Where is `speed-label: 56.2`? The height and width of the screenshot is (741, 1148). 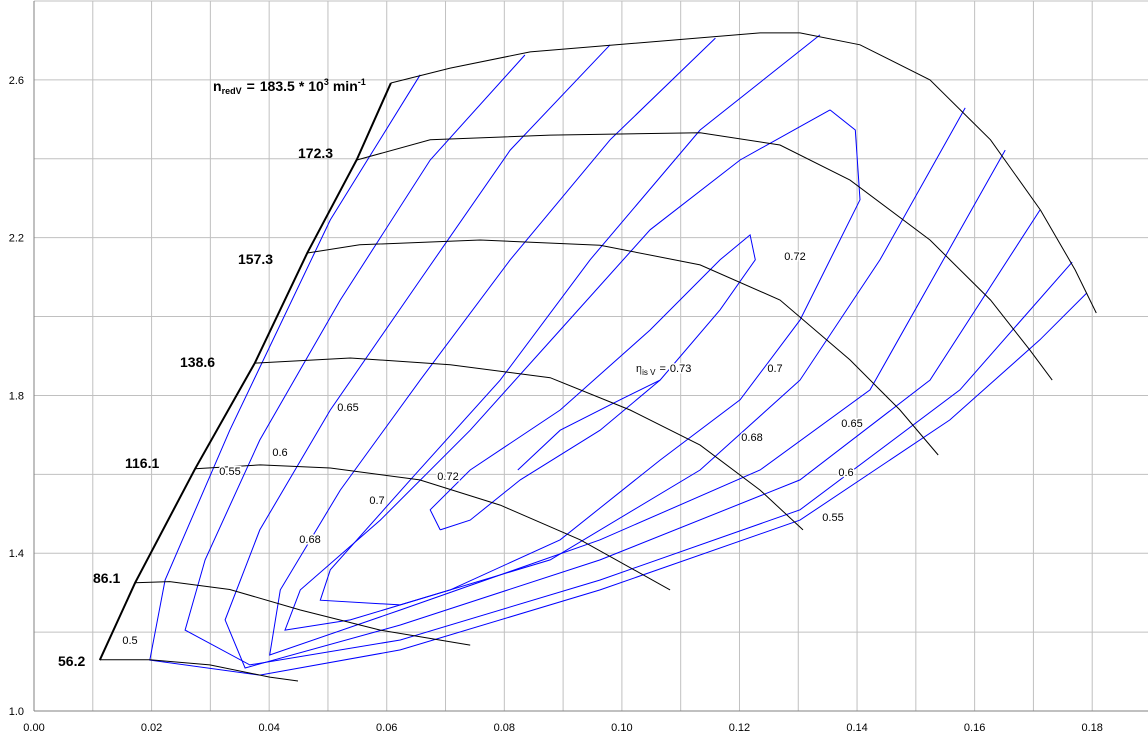
speed-label: 56.2 is located at coordinates (71, 661).